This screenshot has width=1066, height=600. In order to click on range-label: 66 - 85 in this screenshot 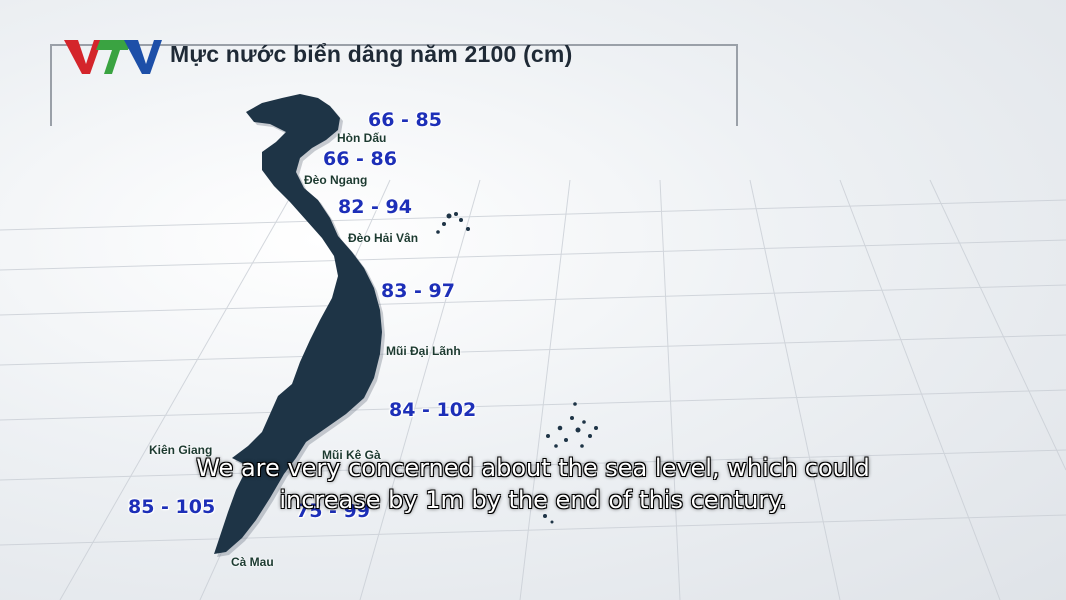, I will do `click(405, 120)`.